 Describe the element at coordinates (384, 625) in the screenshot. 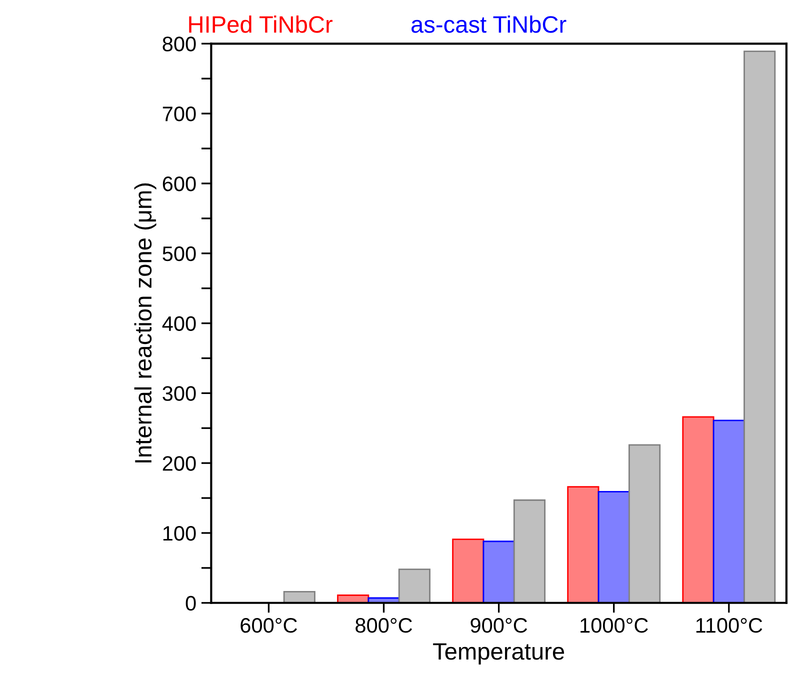

I see `x-tick-label: 800°C` at that location.